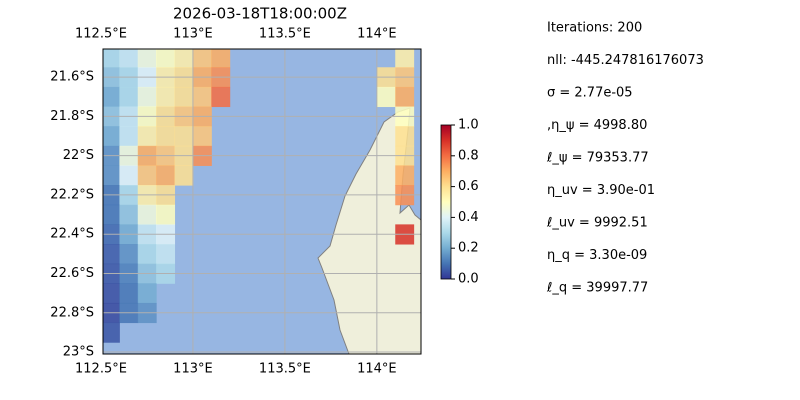 This screenshot has height=400, width=800. Describe the element at coordinates (468, 155) in the screenshot. I see `colorbar-label: 0.8` at that location.